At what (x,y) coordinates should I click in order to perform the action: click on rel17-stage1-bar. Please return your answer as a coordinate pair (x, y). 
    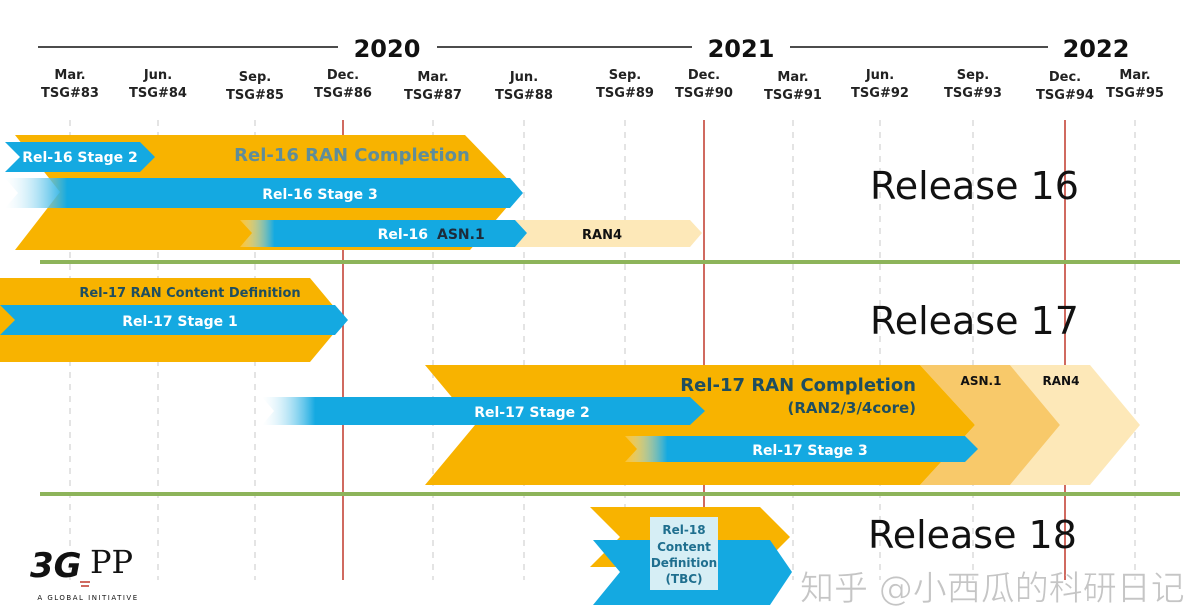
    Looking at the image, I should click on (174, 320).